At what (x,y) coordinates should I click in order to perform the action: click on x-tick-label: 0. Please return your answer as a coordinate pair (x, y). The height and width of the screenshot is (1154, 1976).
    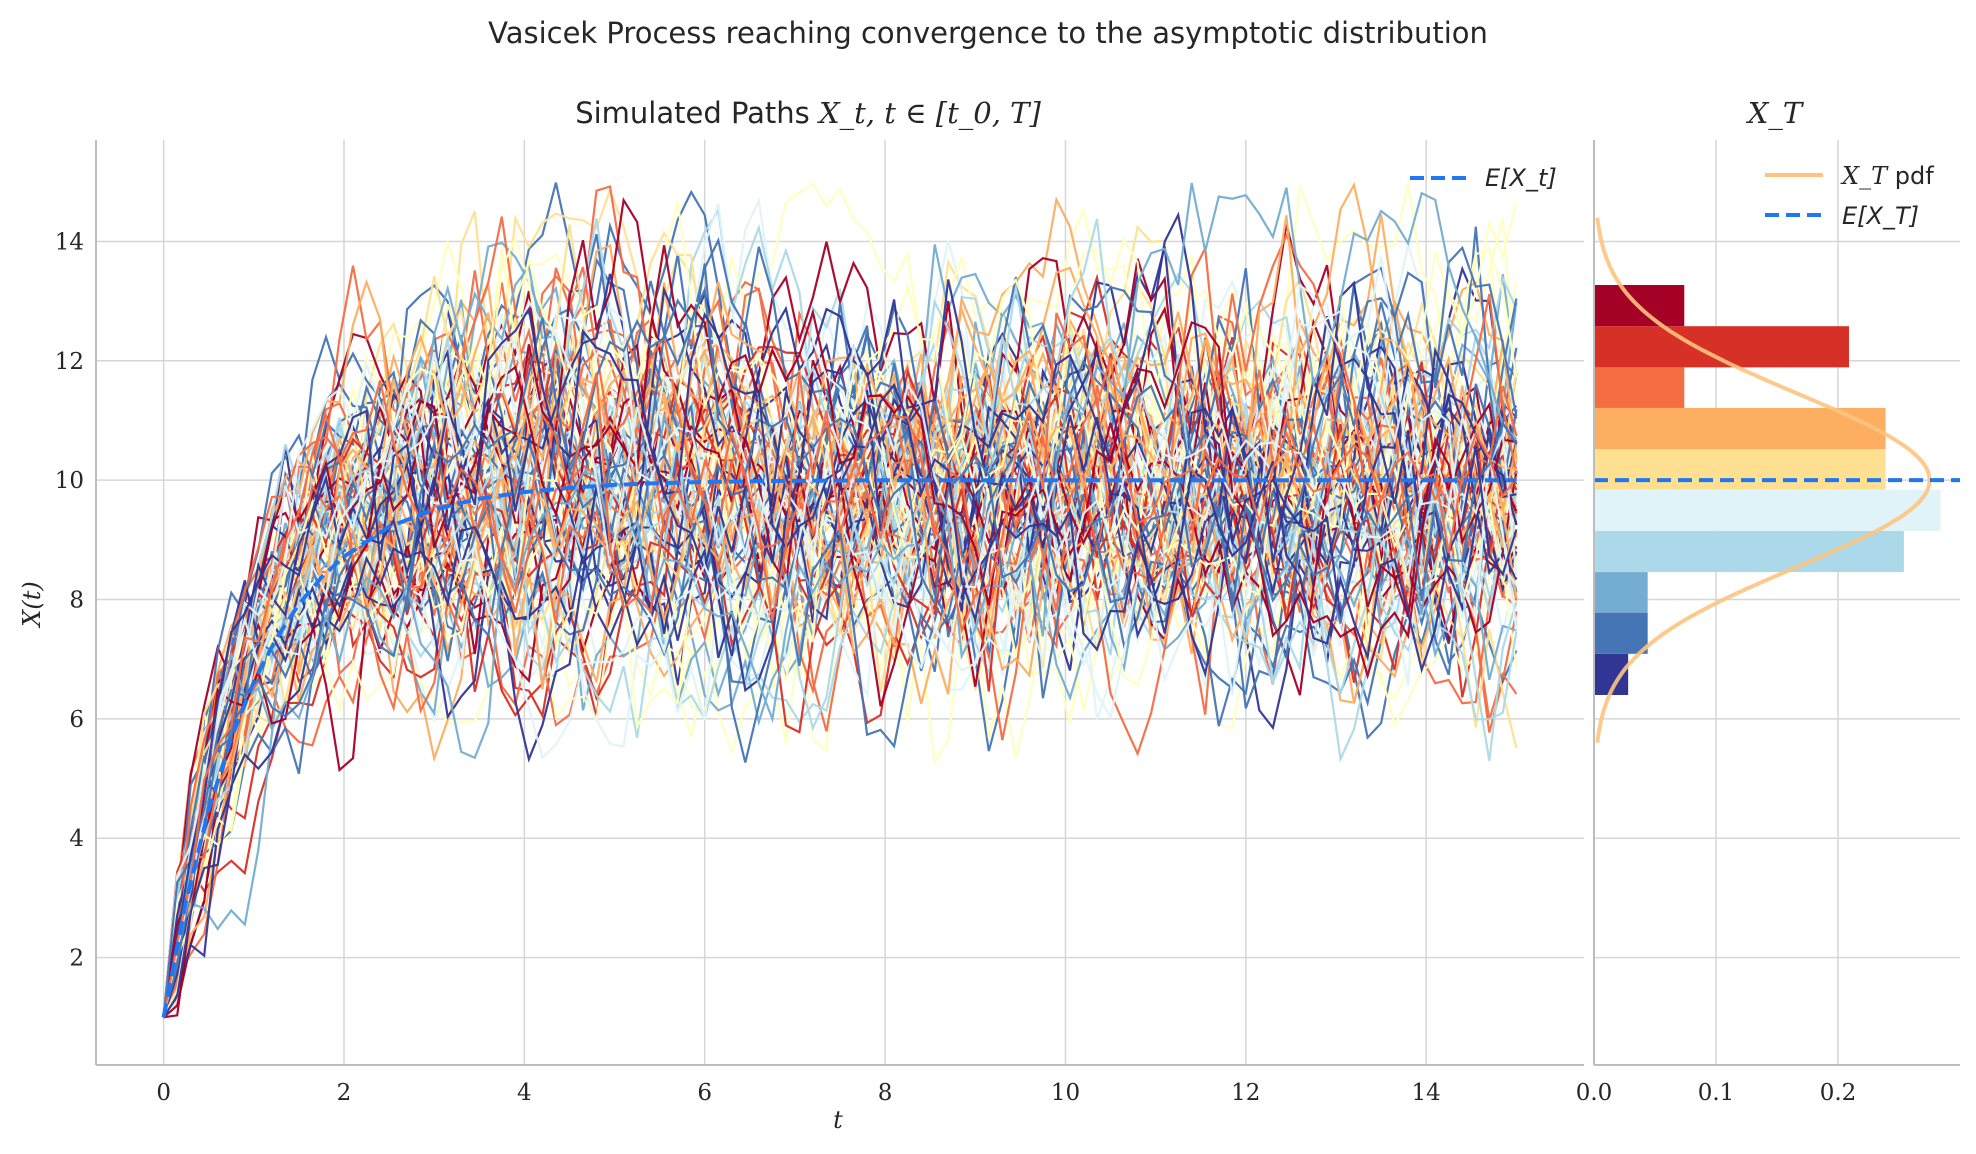
    Looking at the image, I should click on (163, 1093).